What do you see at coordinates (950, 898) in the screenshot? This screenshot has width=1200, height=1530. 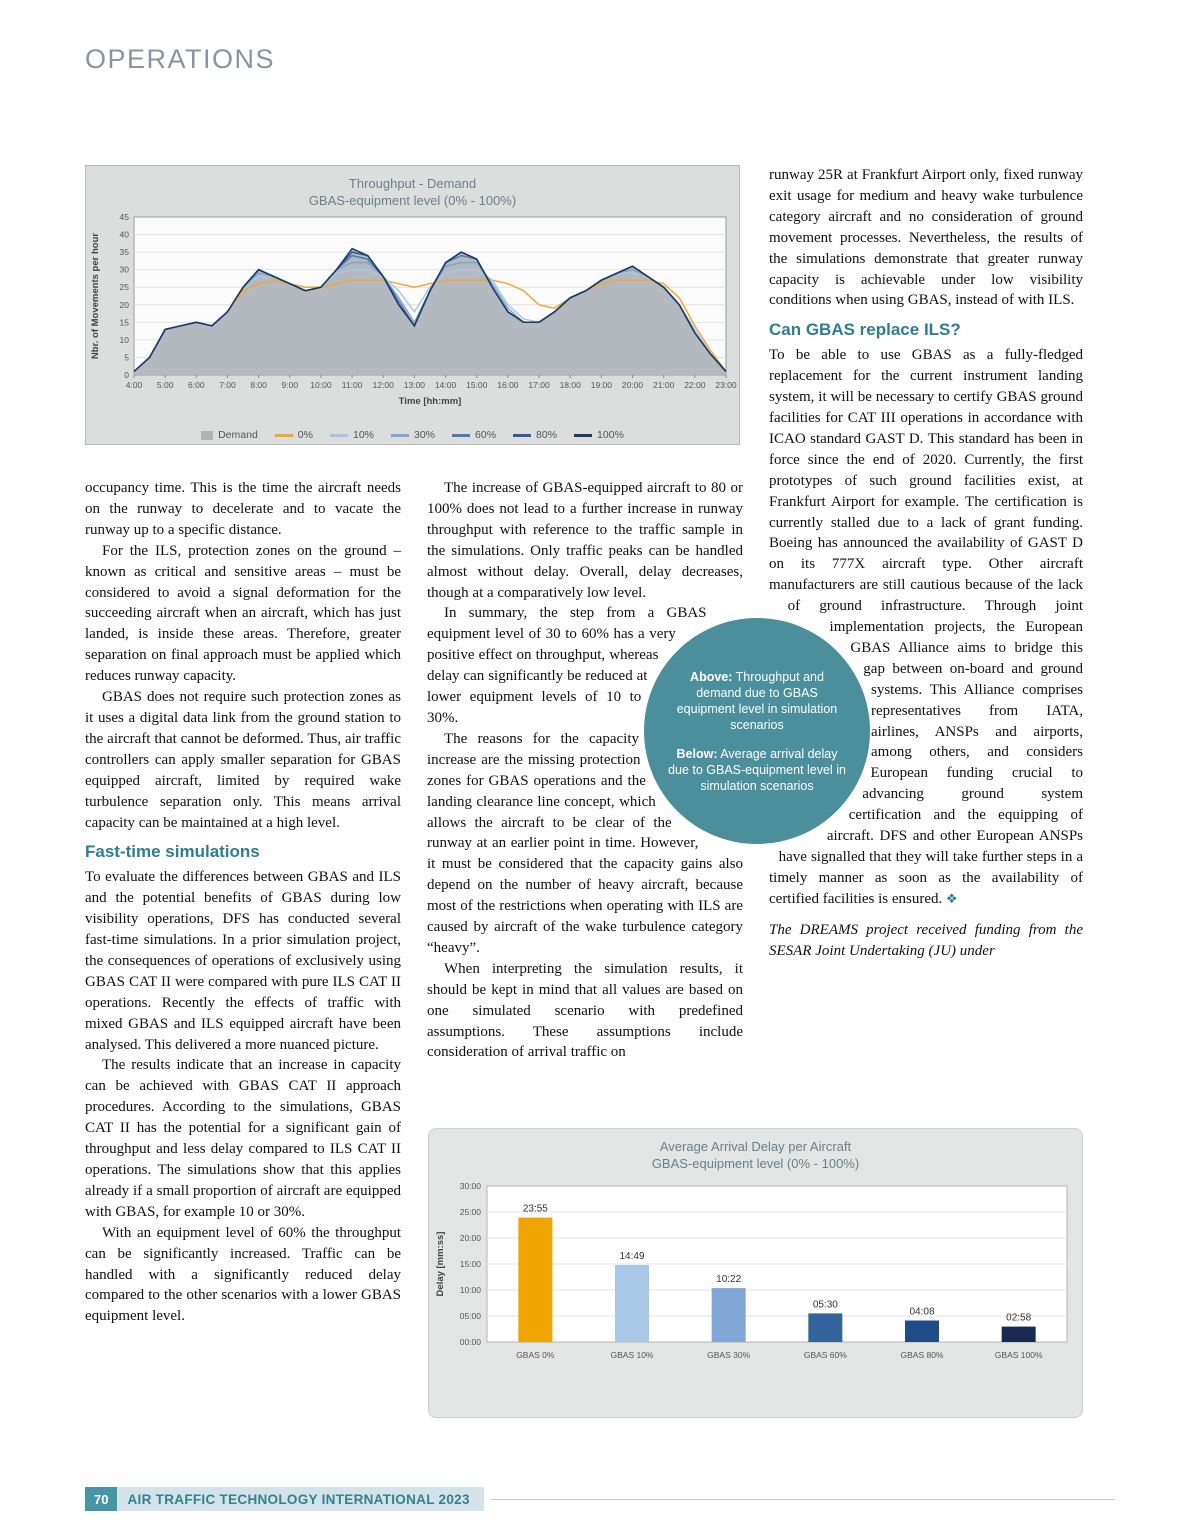 I see `end-of-article-mark: ❖` at bounding box center [950, 898].